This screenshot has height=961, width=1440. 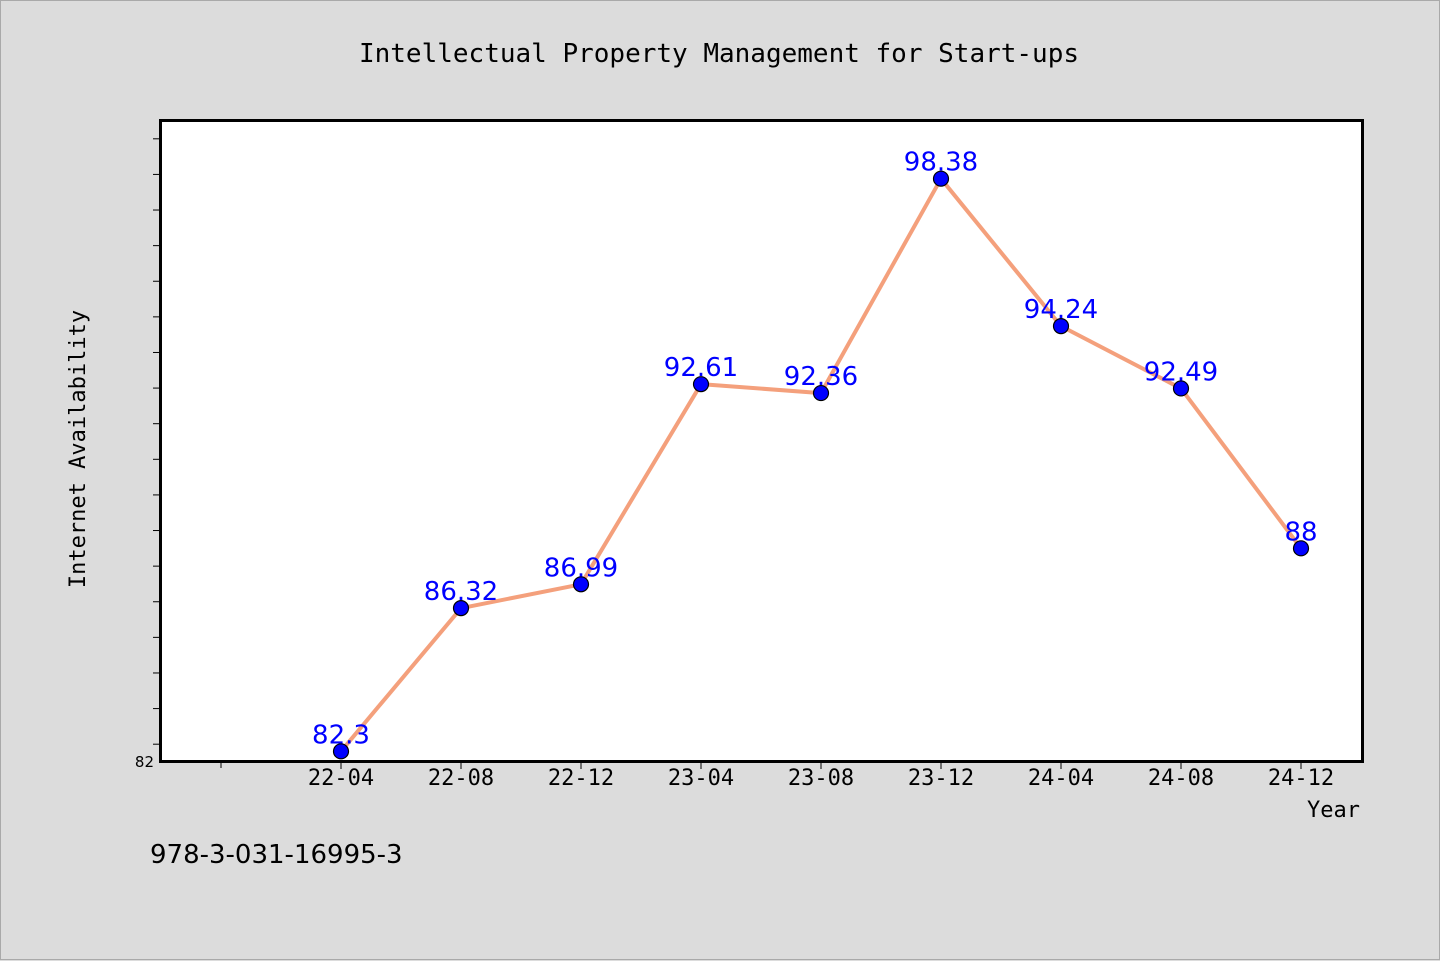 What do you see at coordinates (461, 592) in the screenshot?
I see `data-label: 86.32` at bounding box center [461, 592].